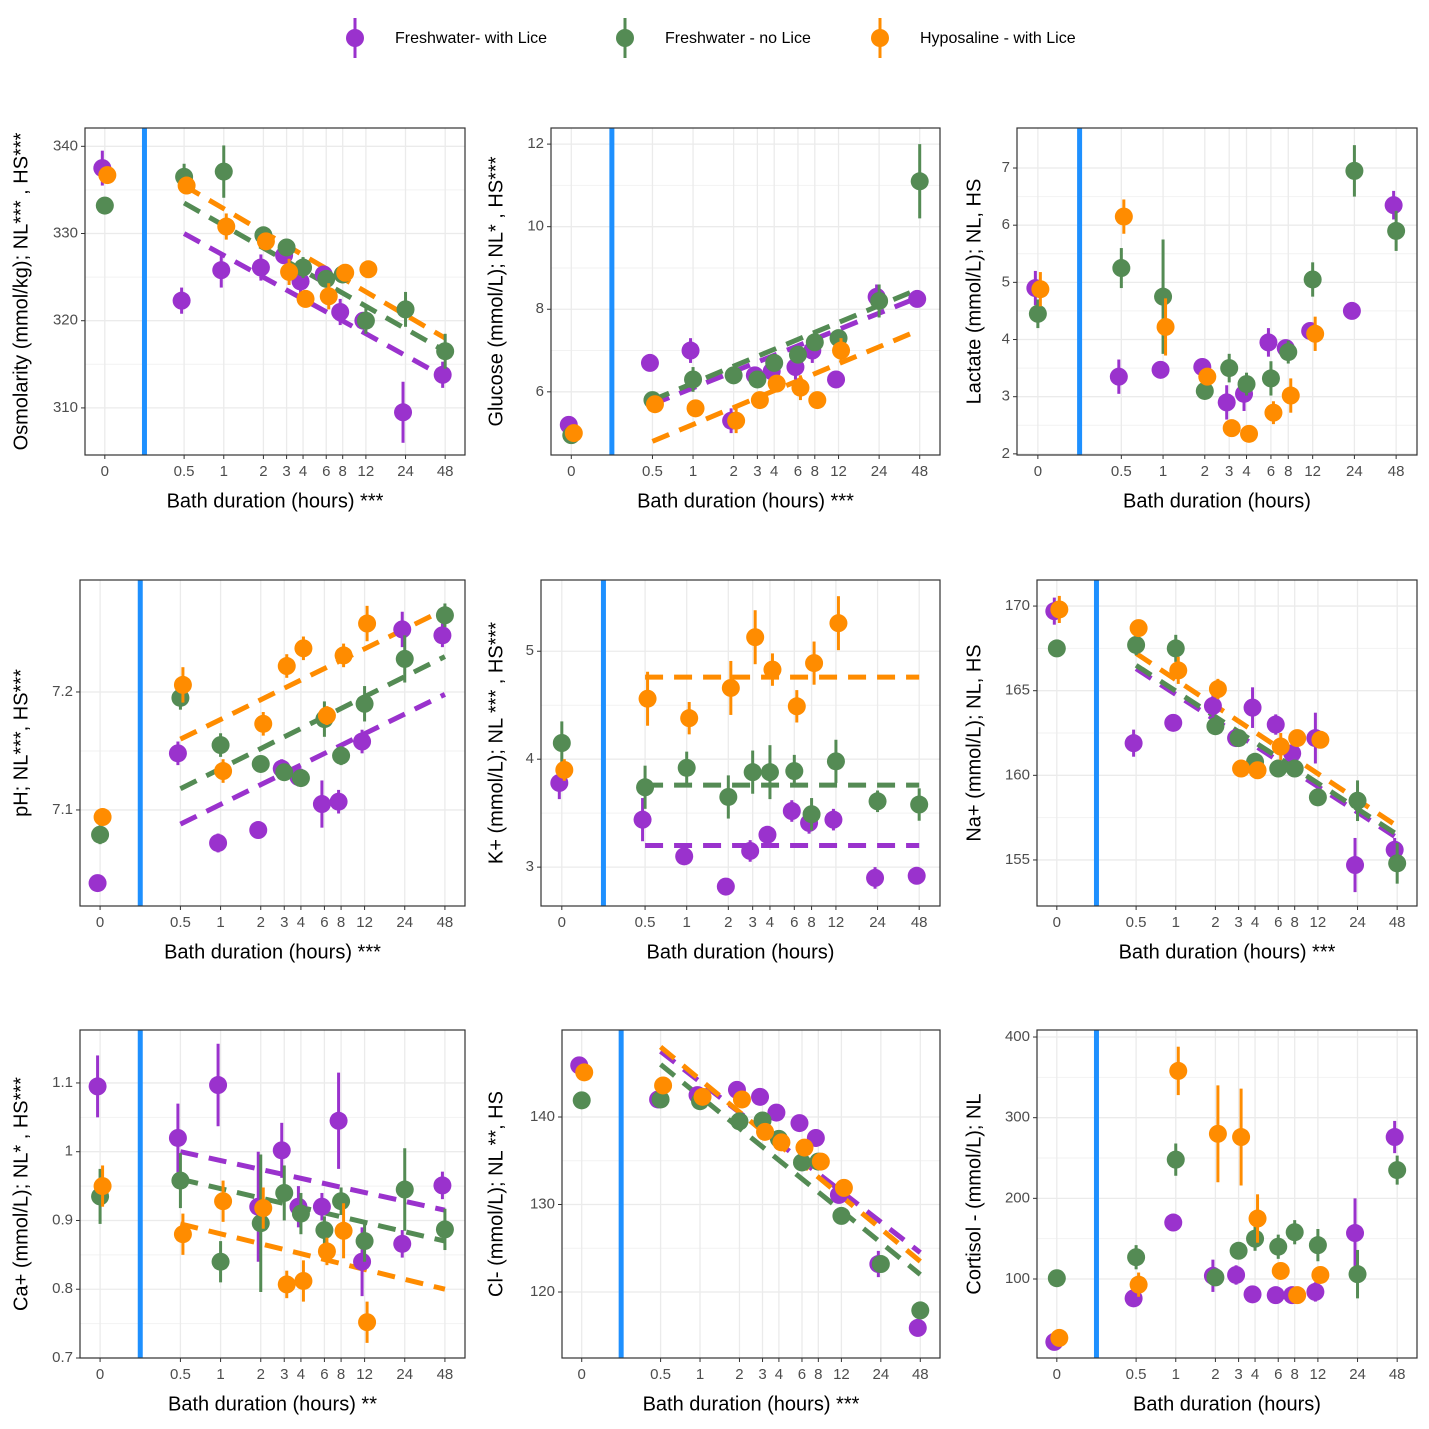 This screenshot has height=1429, width=1429. Describe the element at coordinates (1006, 167) in the screenshot. I see `y-tick-label: 7` at that location.